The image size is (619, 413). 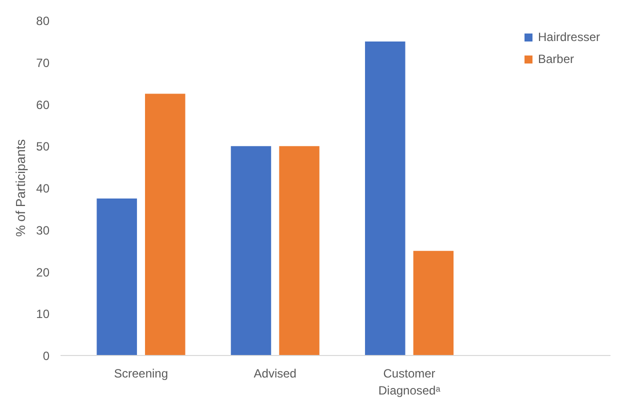 I want to click on y-tick-label: 30, so click(x=43, y=230).